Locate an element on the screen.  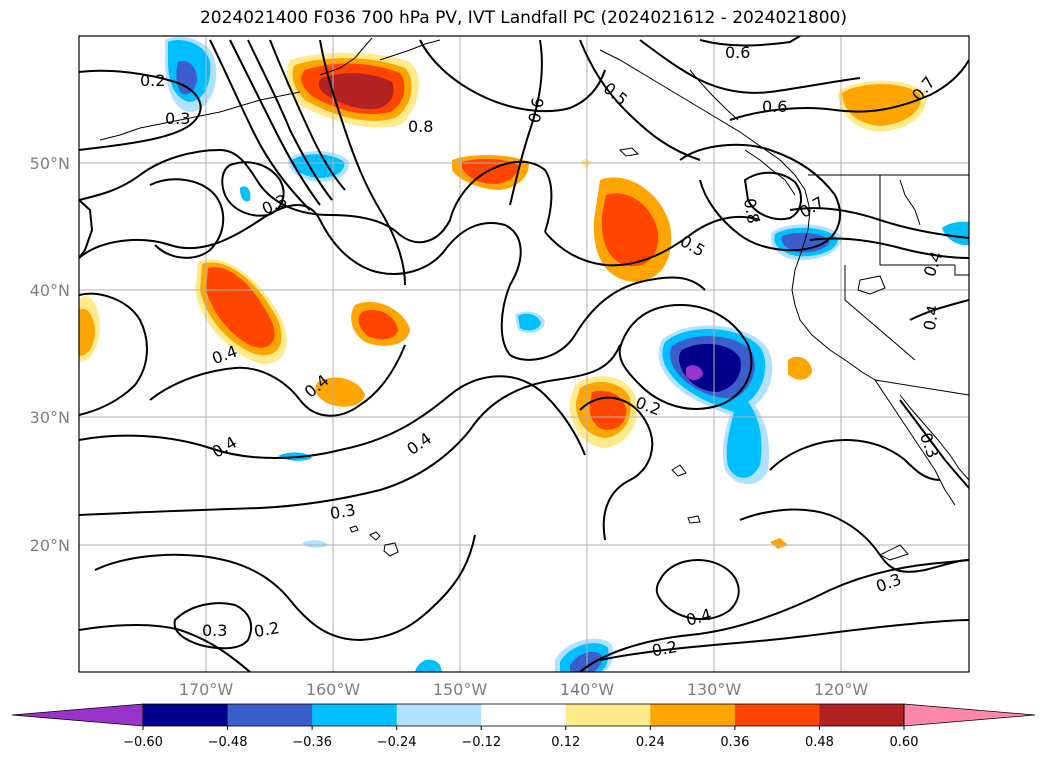
colorbar-tick-label: −0.48 is located at coordinates (228, 742).